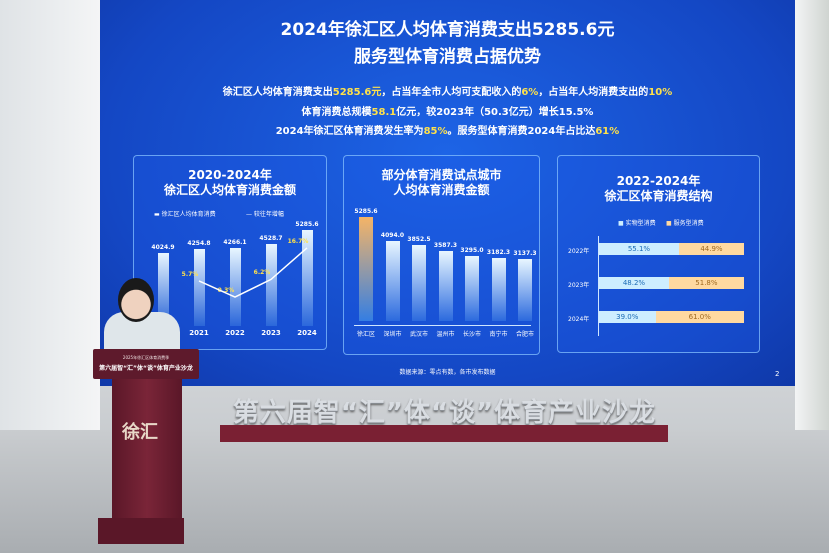 The height and width of the screenshot is (553, 829). Describe the element at coordinates (271, 238) in the screenshot. I see `bar-value-label: 4528.7` at that location.